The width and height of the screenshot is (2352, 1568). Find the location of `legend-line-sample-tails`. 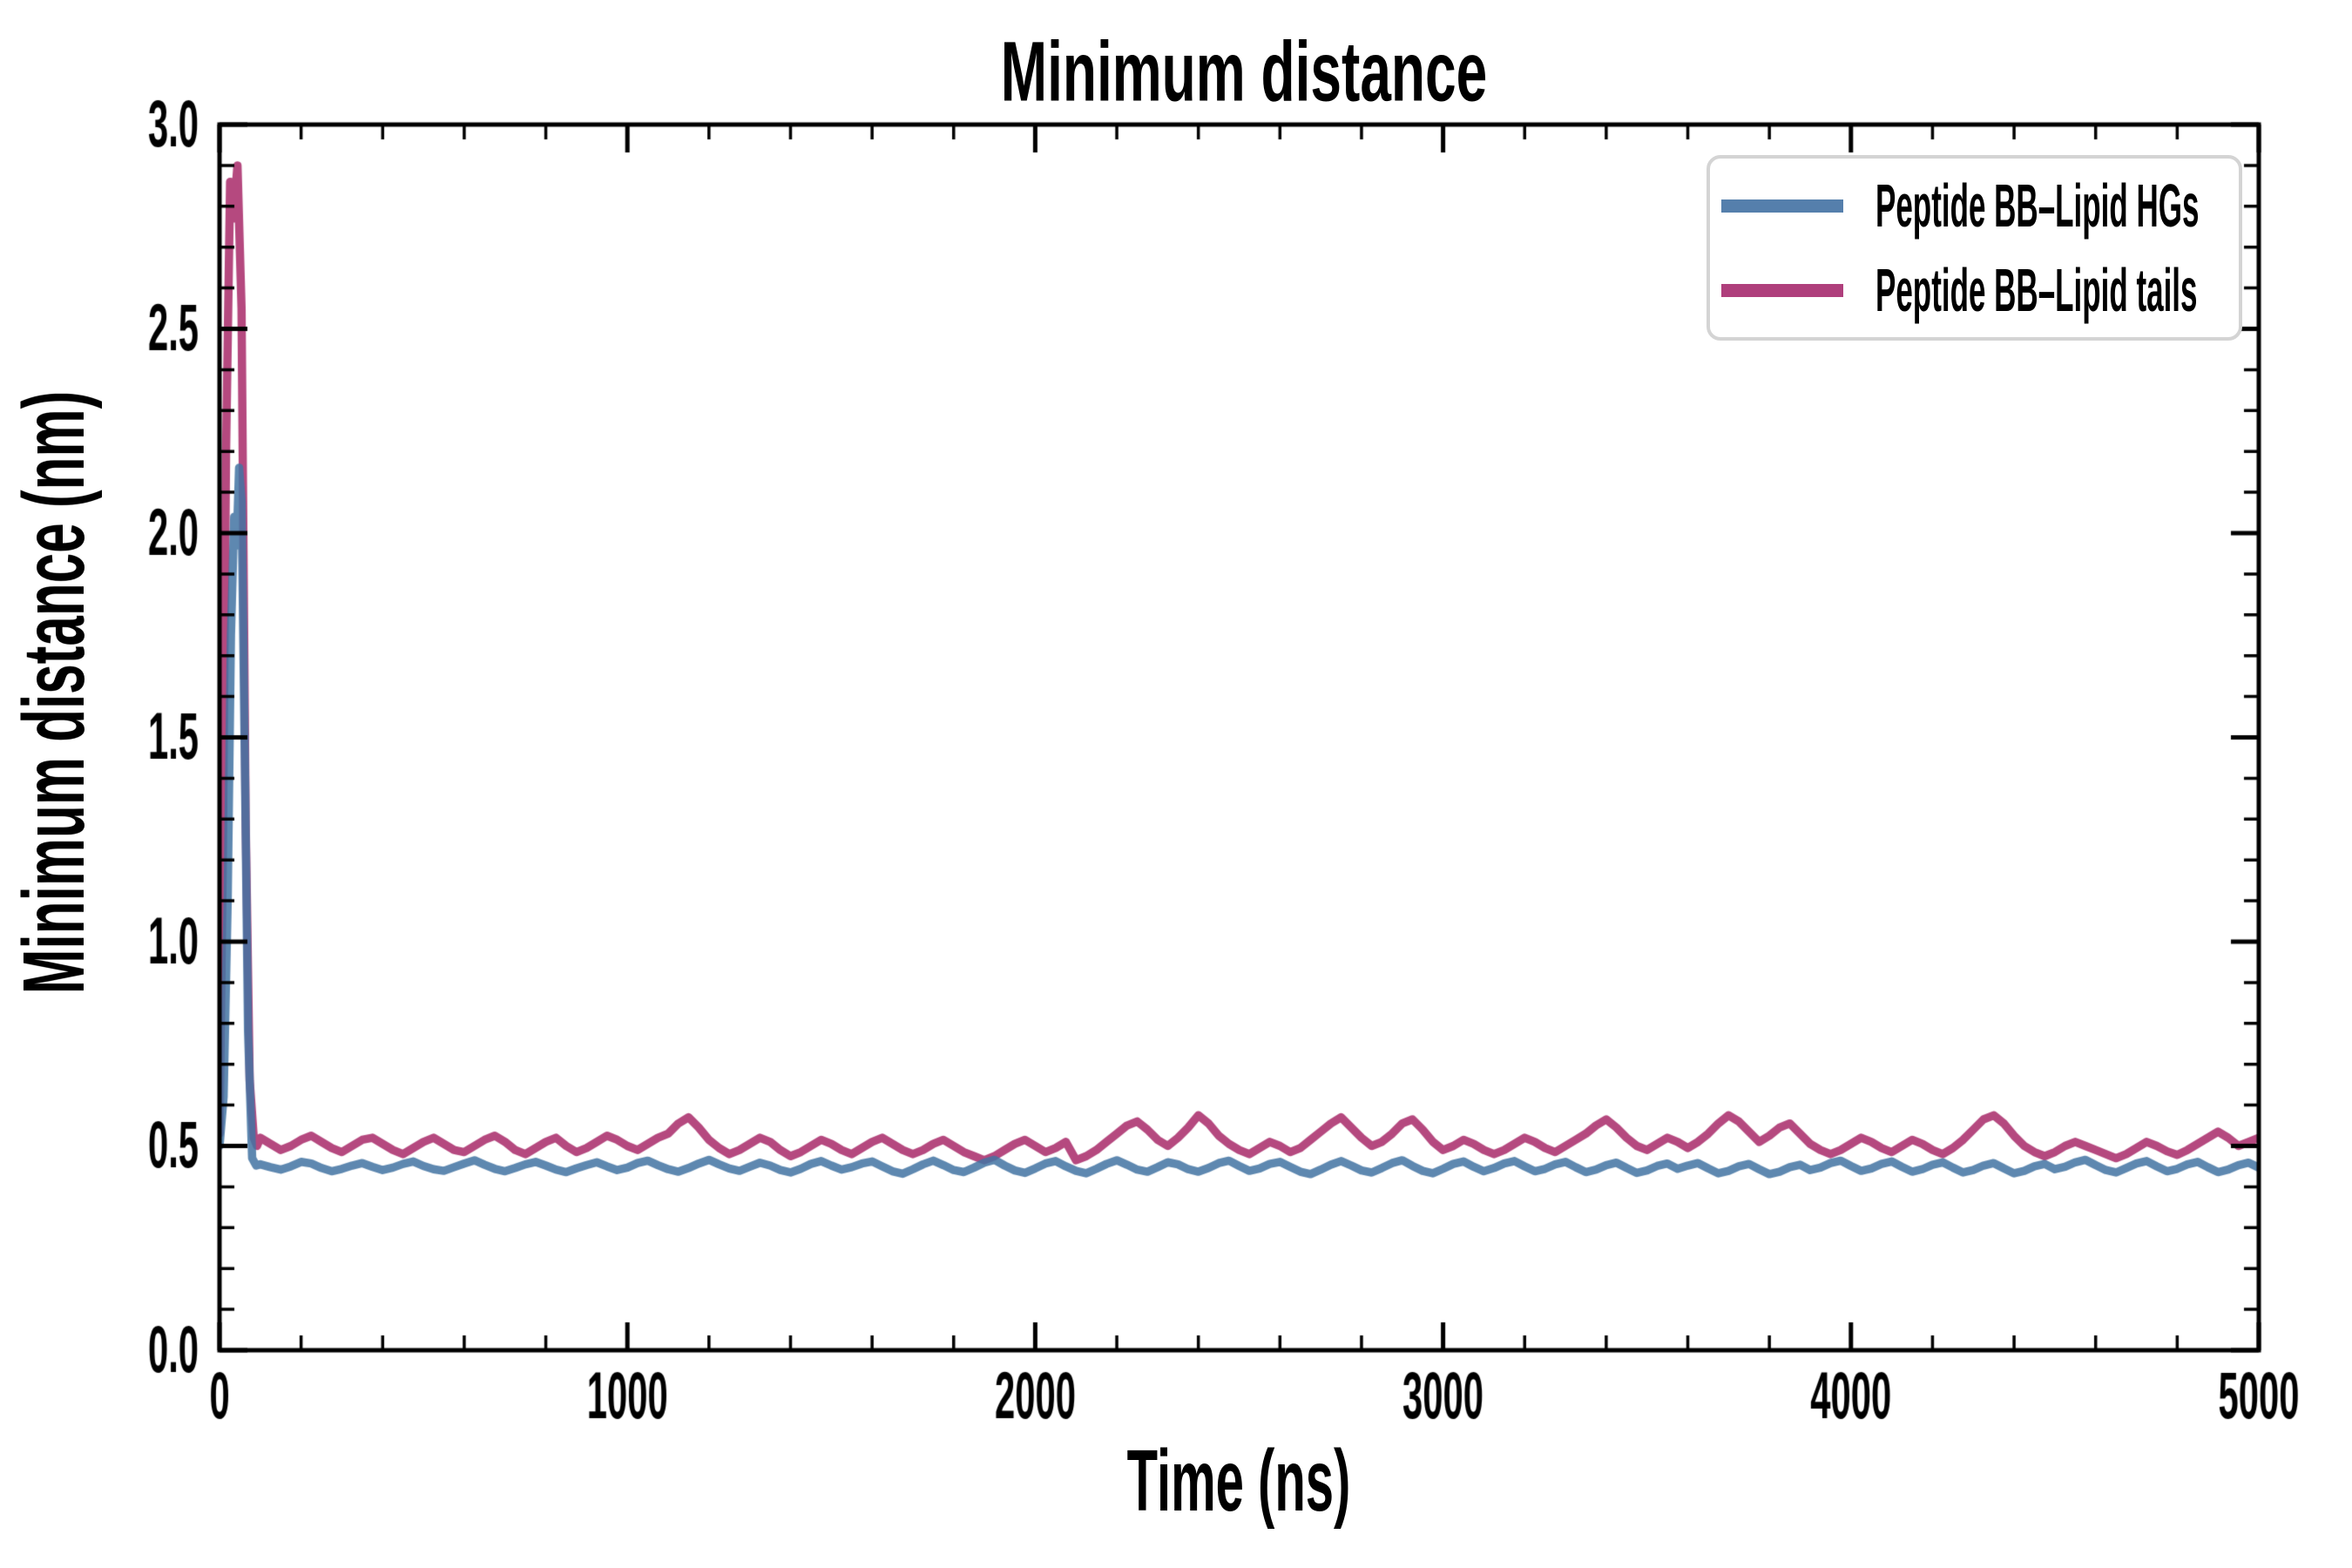

legend-line-sample-tails is located at coordinates (1782, 290).